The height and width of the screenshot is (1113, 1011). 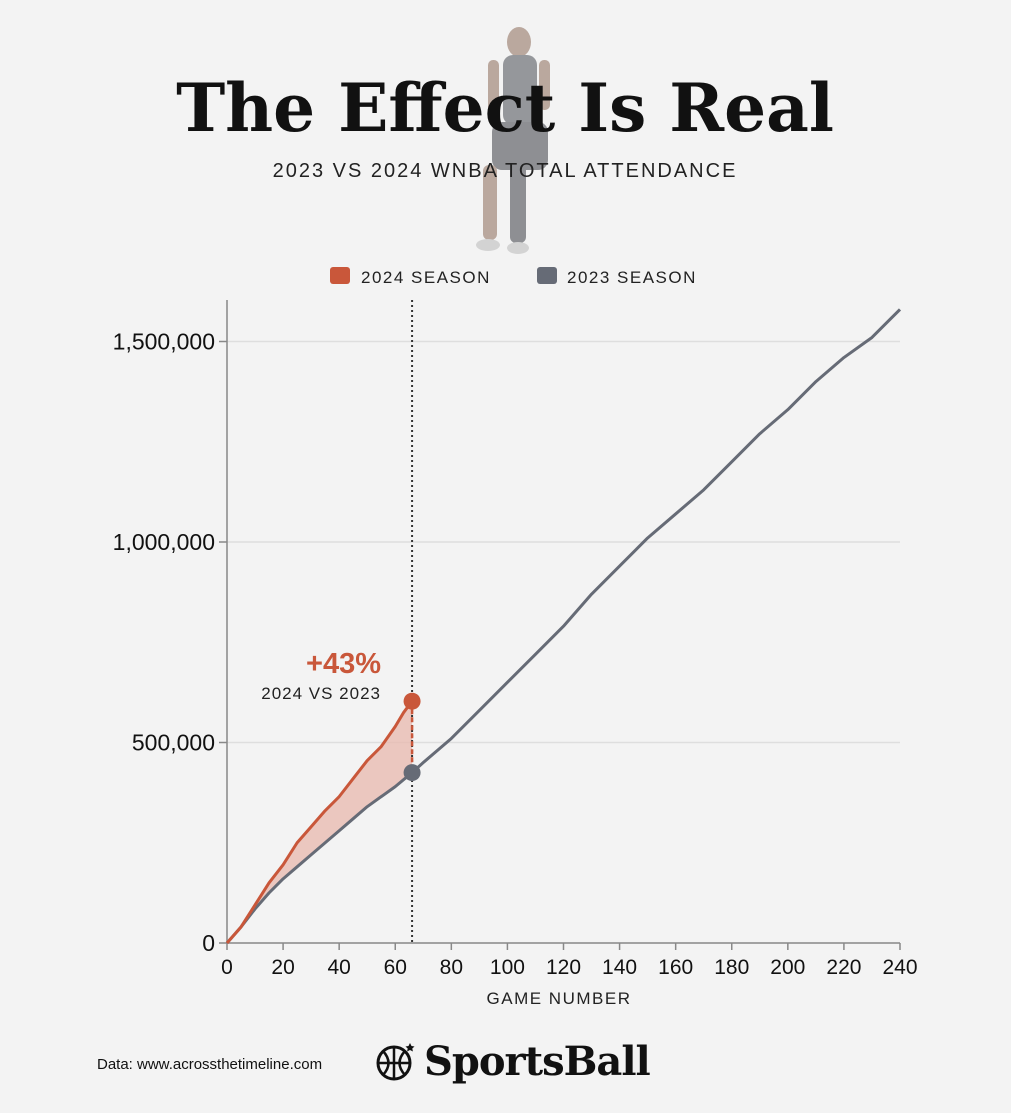 What do you see at coordinates (426, 277) in the screenshot?
I see `legend-label-2024: 2024 SEASON` at bounding box center [426, 277].